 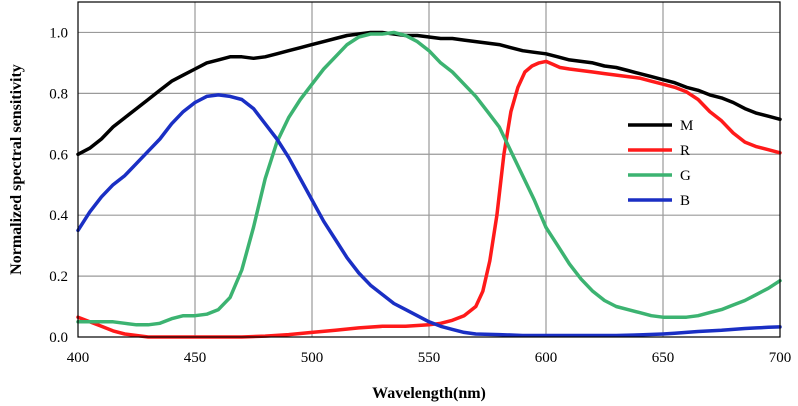 I want to click on y-axis-title: Normalized spectral sensitivity, so click(x=16, y=169).